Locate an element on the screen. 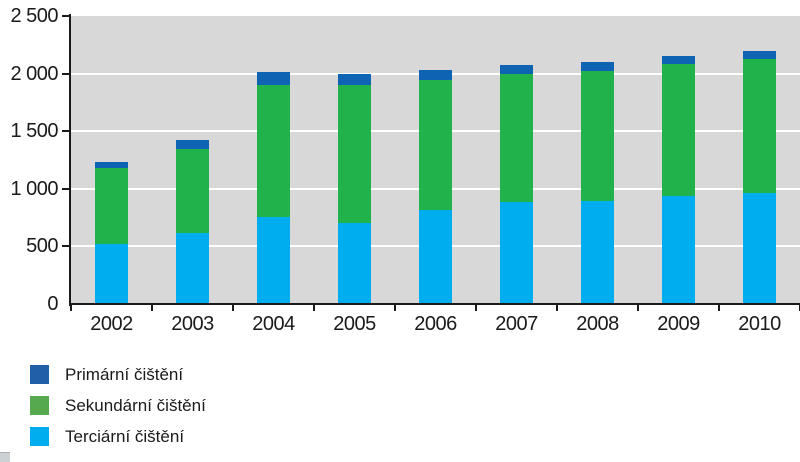 Image resolution: width=800 pixels, height=462 pixels. y-axis-label-1500: 1 500 is located at coordinates (34, 131).